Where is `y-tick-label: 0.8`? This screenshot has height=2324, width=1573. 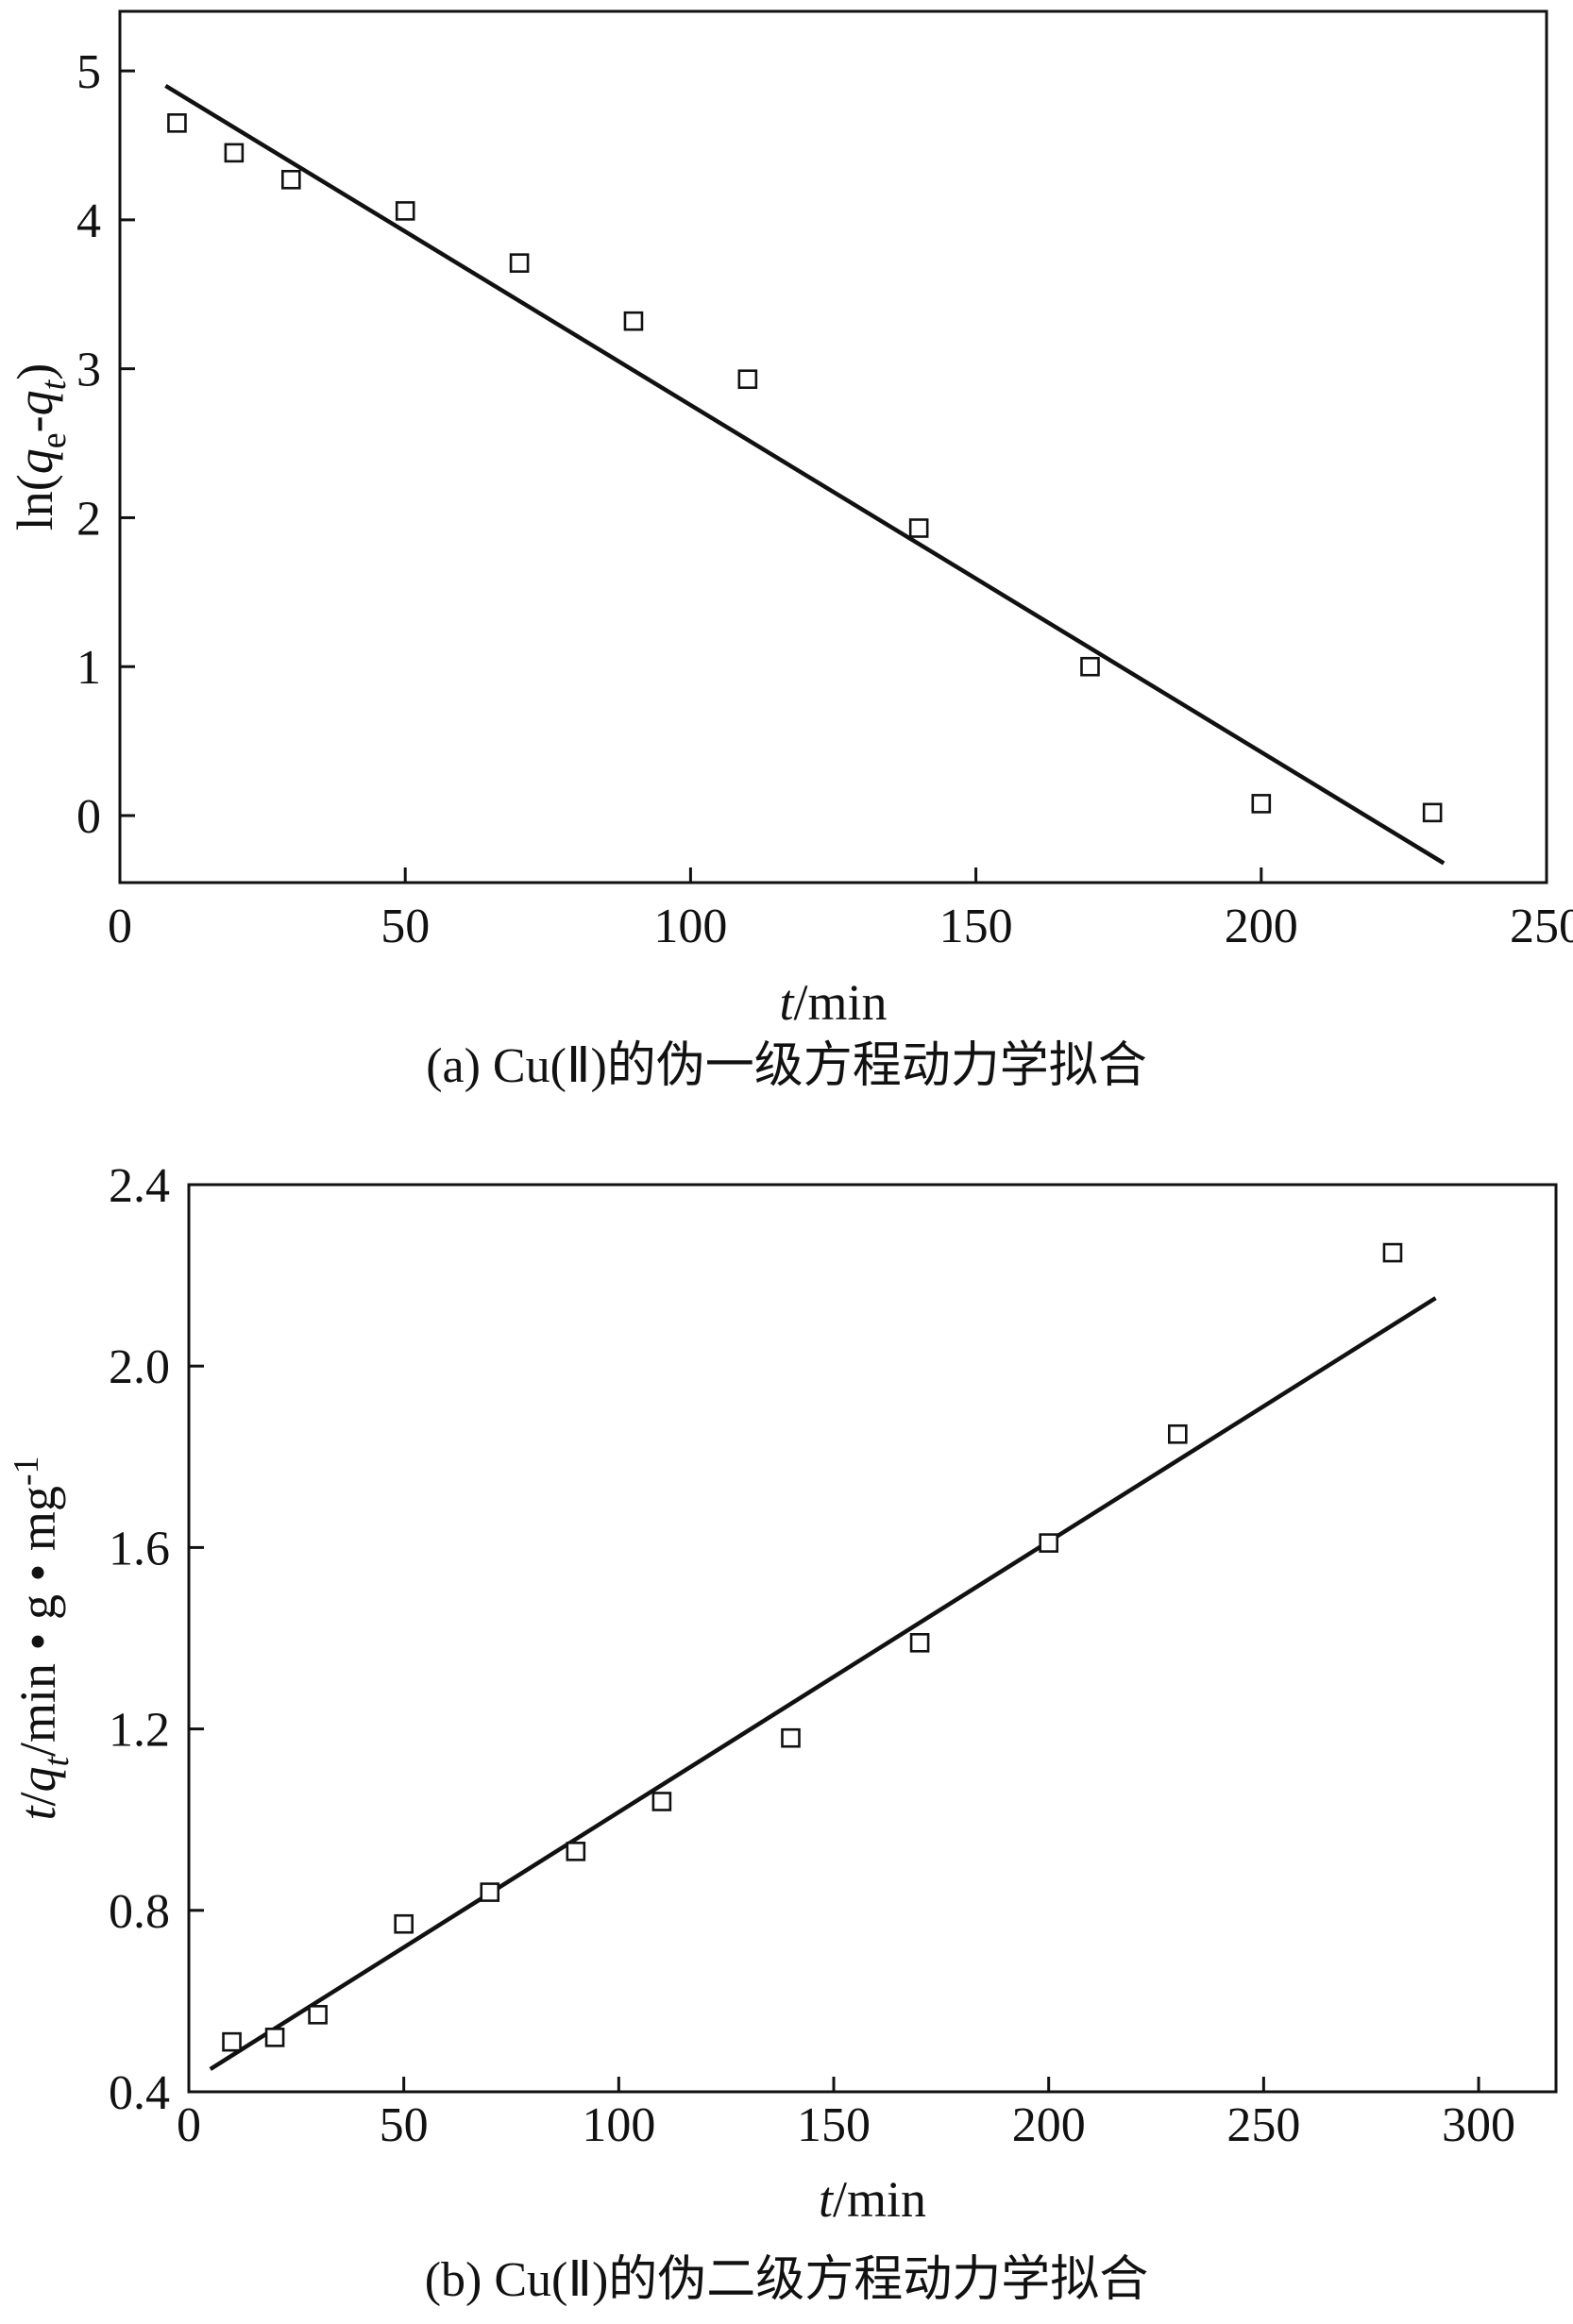 y-tick-label: 0.8 is located at coordinates (139, 1912).